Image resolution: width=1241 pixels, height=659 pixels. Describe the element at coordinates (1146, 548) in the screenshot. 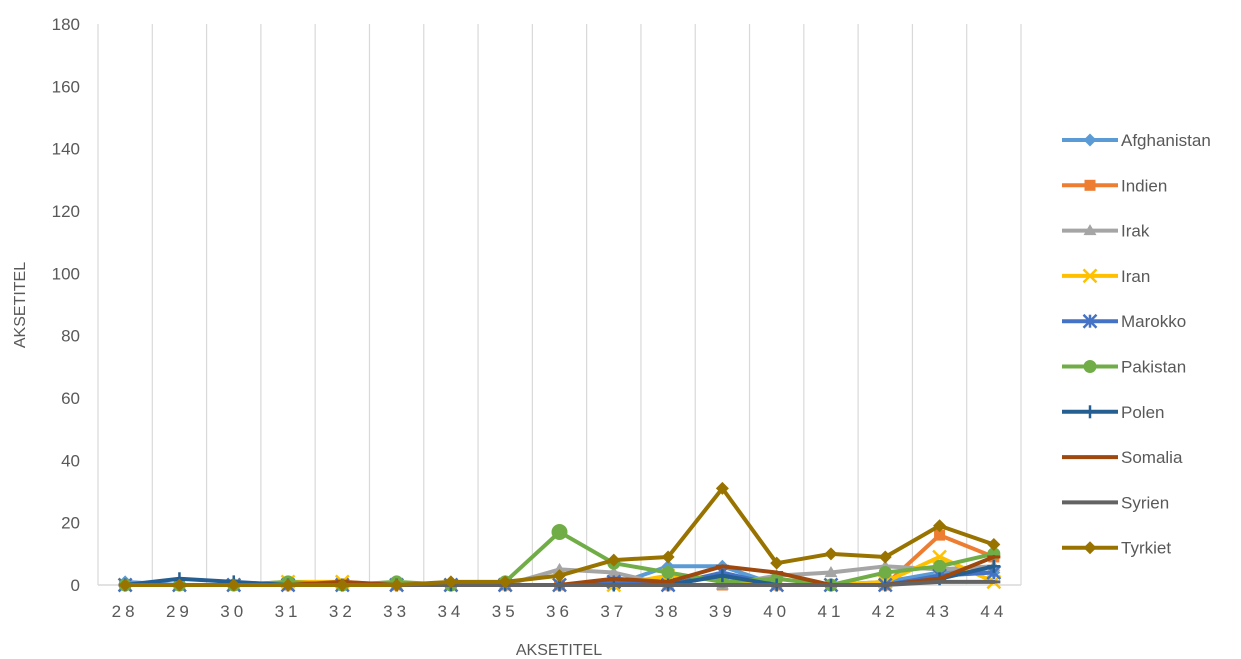

I see `legend-label: Tyrkiet` at that location.